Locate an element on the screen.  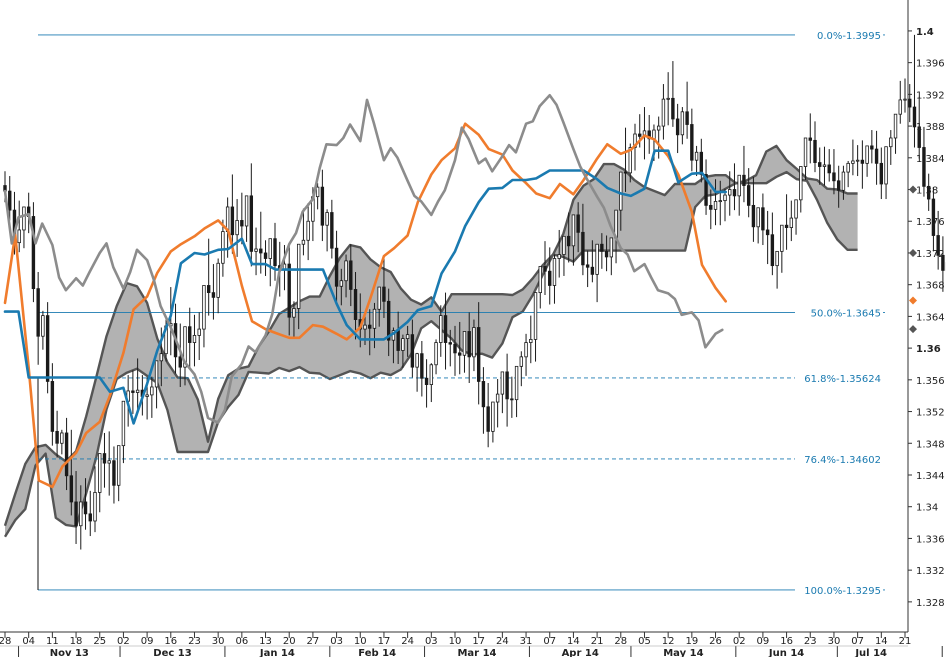
x-tick-label: 09 is located at coordinates (147, 641).